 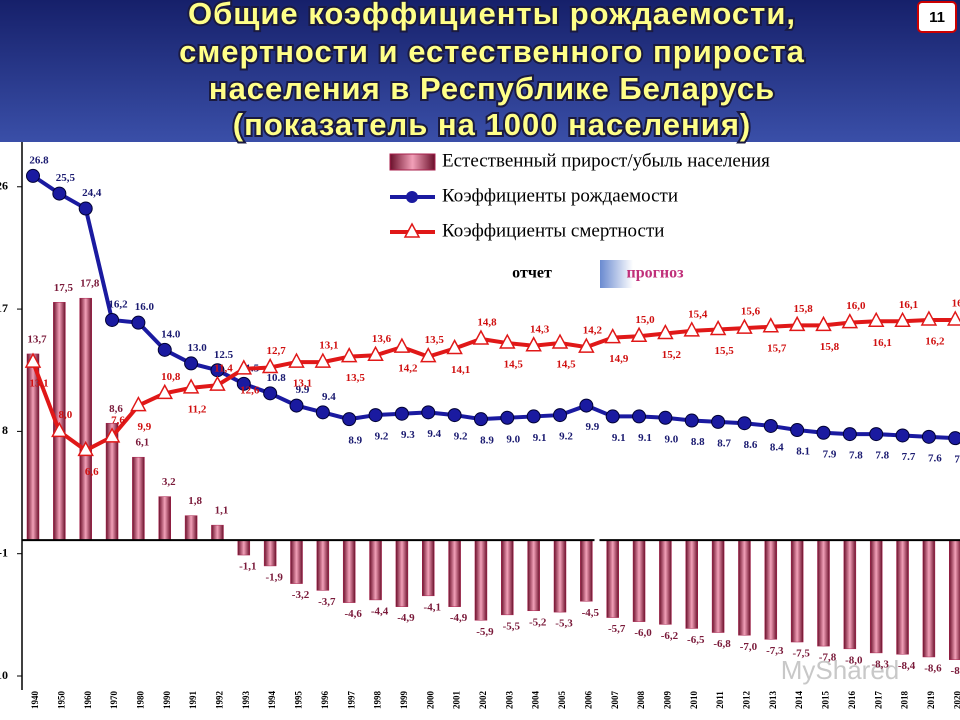 What do you see at coordinates (274, 577) in the screenshot?
I see `bar-label: -1,9` at bounding box center [274, 577].